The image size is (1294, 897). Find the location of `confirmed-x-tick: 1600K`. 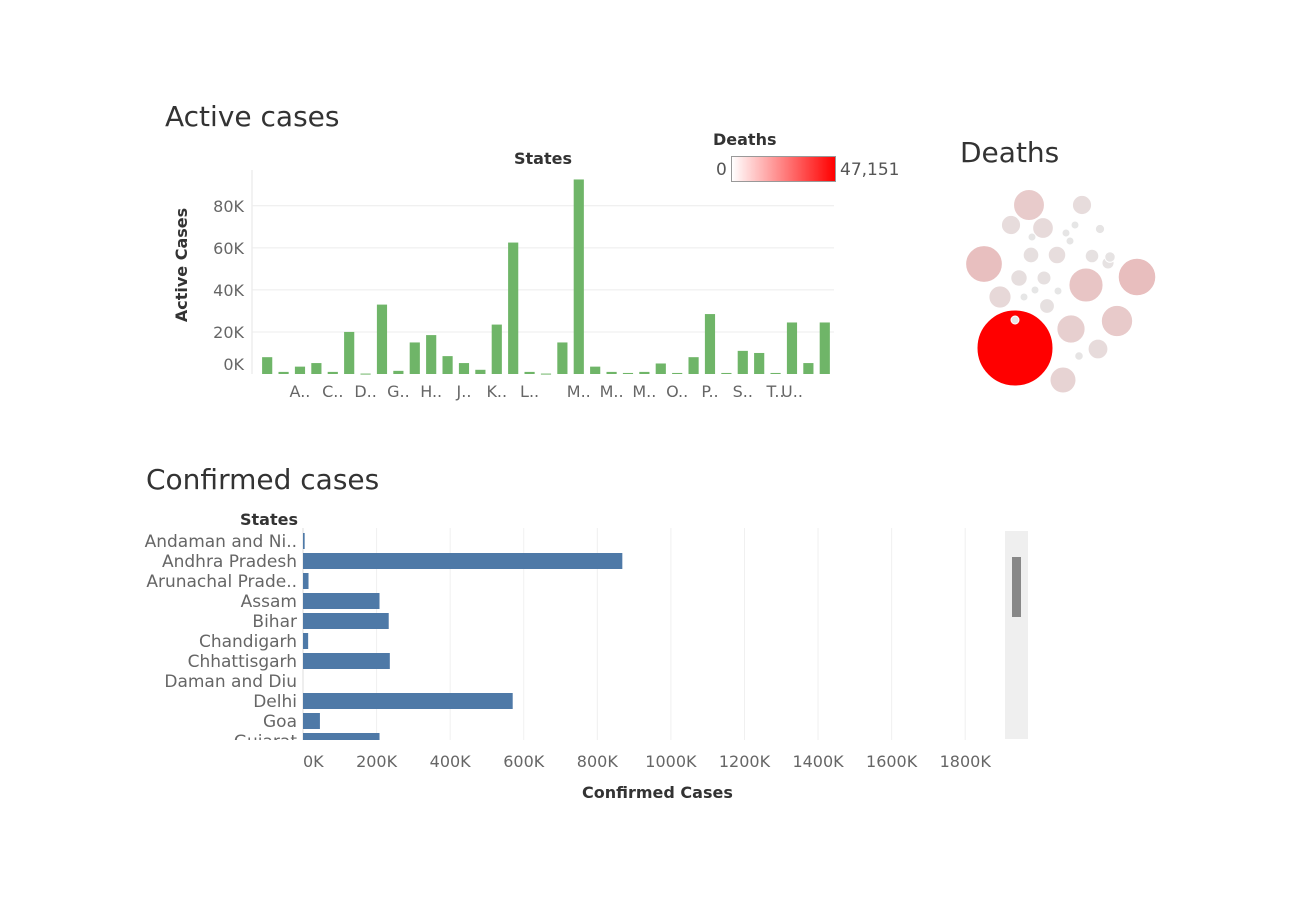

confirmed-x-tick: 1600K is located at coordinates (892, 761).